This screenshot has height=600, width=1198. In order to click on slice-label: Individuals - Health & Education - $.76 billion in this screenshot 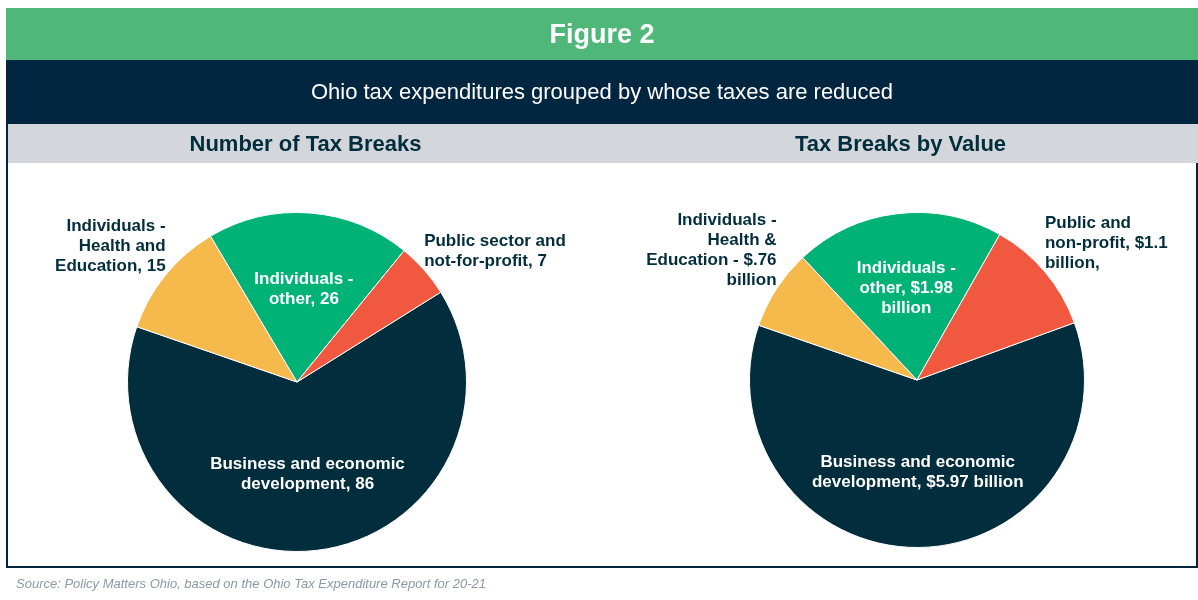, I will do `click(711, 249)`.